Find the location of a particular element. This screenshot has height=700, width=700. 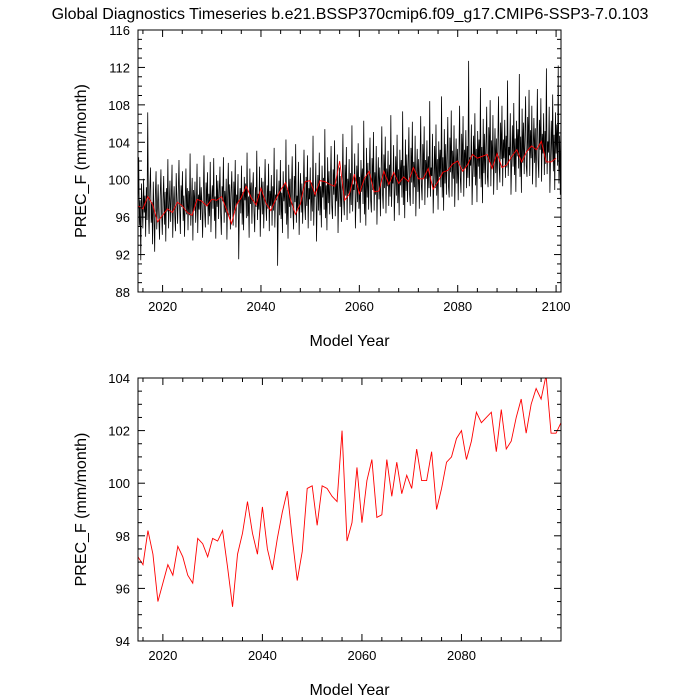

y-tick-label: 108 is located at coordinates (119, 105).